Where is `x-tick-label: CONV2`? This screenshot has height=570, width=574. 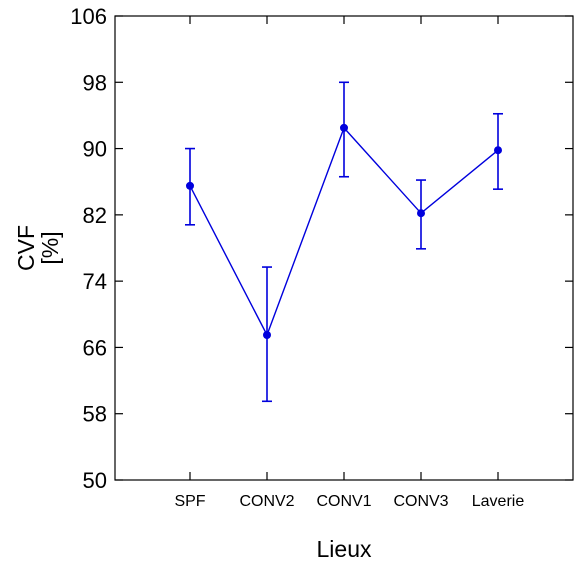
x-tick-label: CONV2 is located at coordinates (266, 501).